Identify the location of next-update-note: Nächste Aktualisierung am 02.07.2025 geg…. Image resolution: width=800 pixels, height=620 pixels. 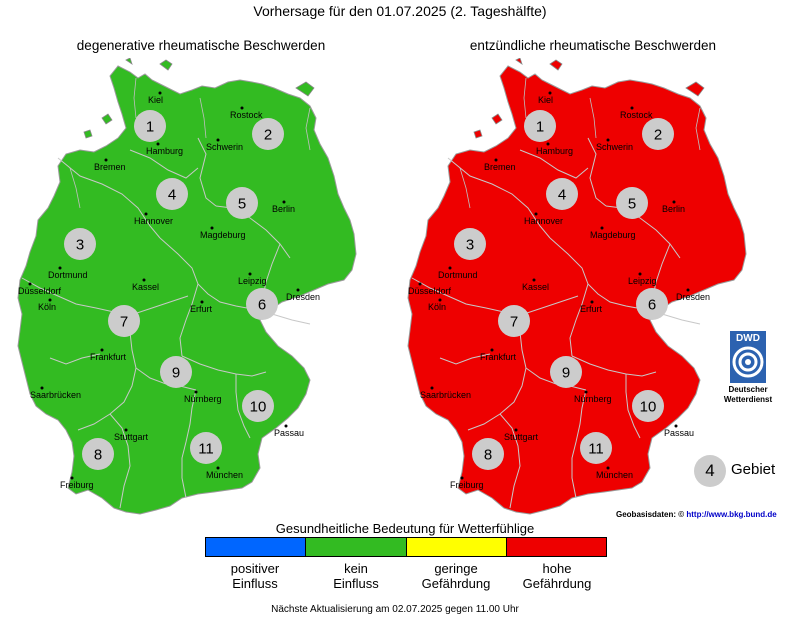
(395, 609).